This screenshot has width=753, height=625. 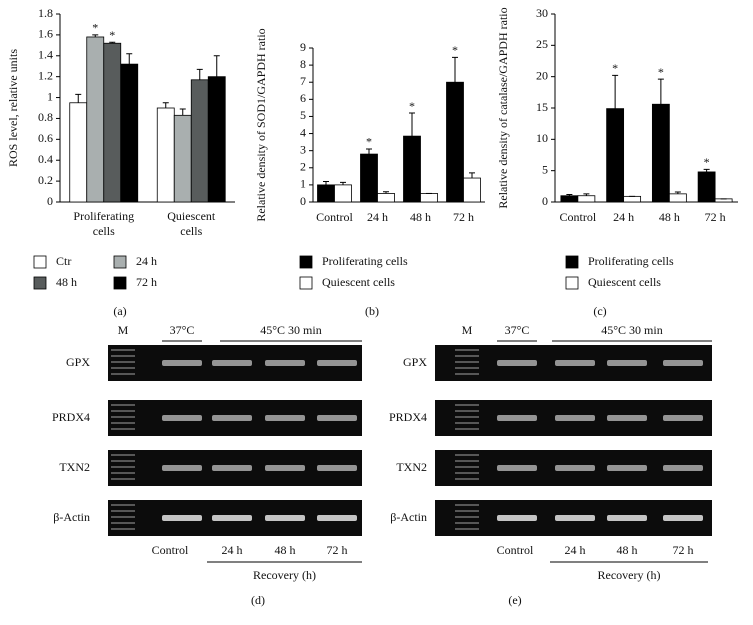 What do you see at coordinates (303, 167) in the screenshot?
I see `y-tick-label: 2` at bounding box center [303, 167].